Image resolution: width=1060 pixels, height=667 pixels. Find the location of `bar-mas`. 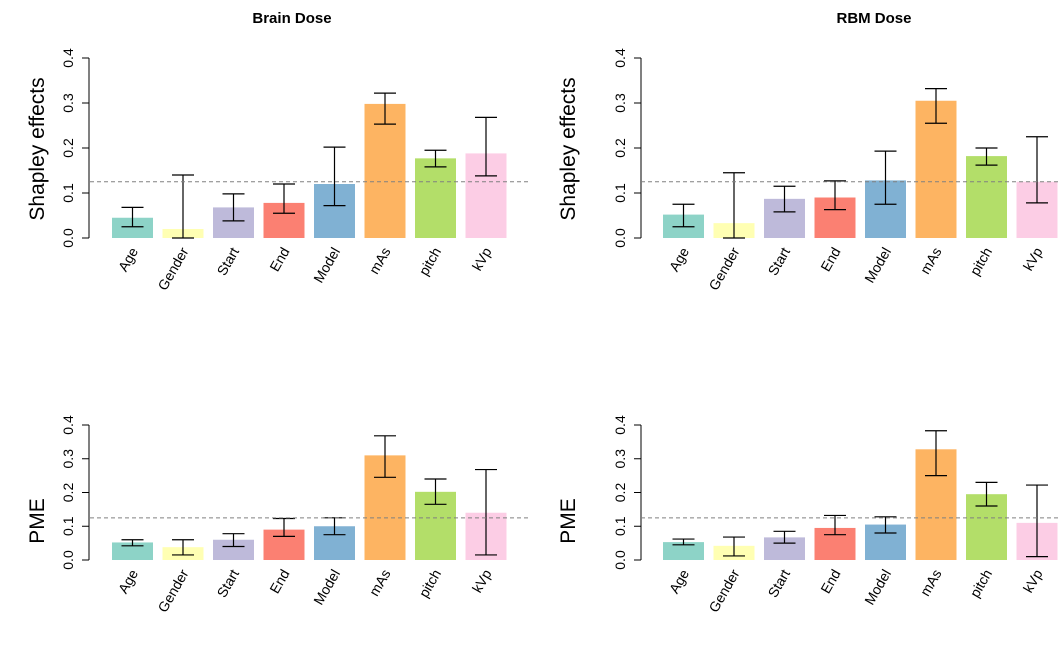

bar-mas is located at coordinates (385, 171).